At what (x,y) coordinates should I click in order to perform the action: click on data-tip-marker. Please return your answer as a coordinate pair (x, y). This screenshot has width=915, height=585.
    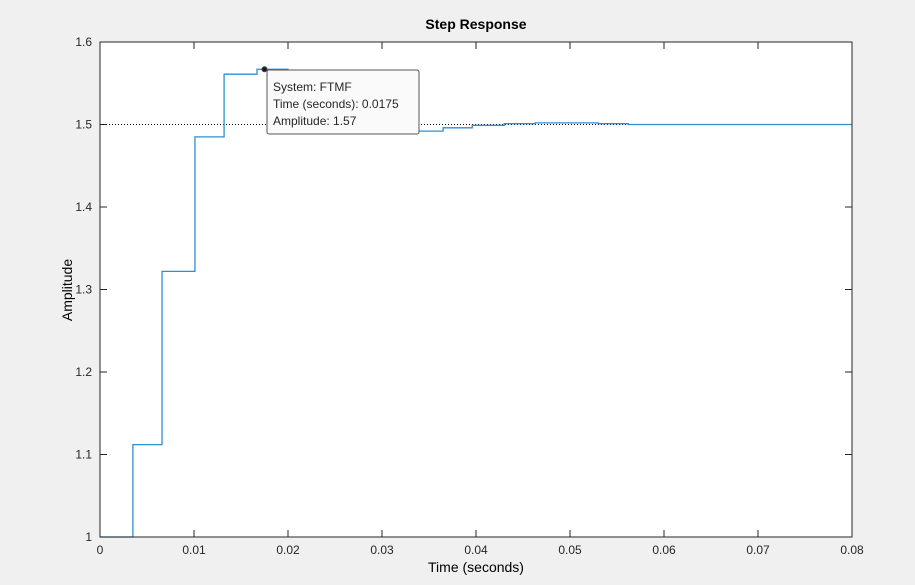
    Looking at the image, I should click on (264, 69).